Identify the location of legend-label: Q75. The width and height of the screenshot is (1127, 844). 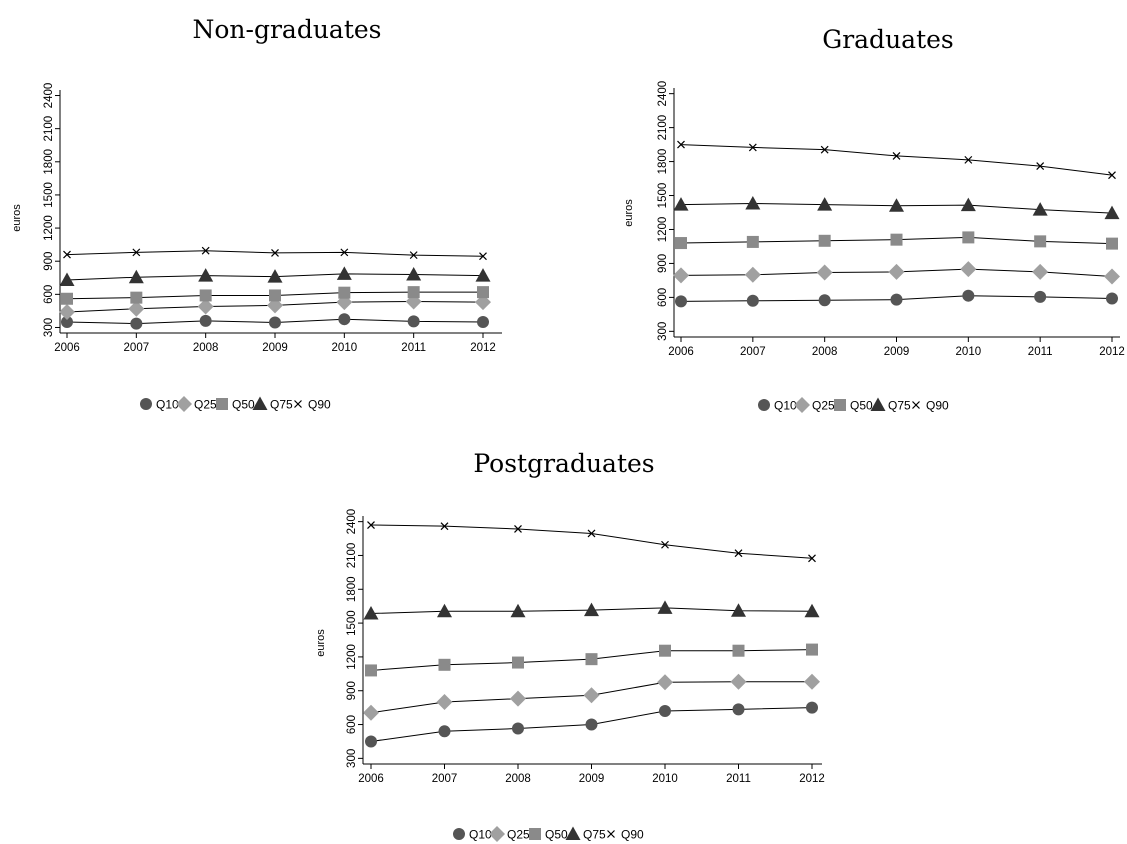
(281, 405).